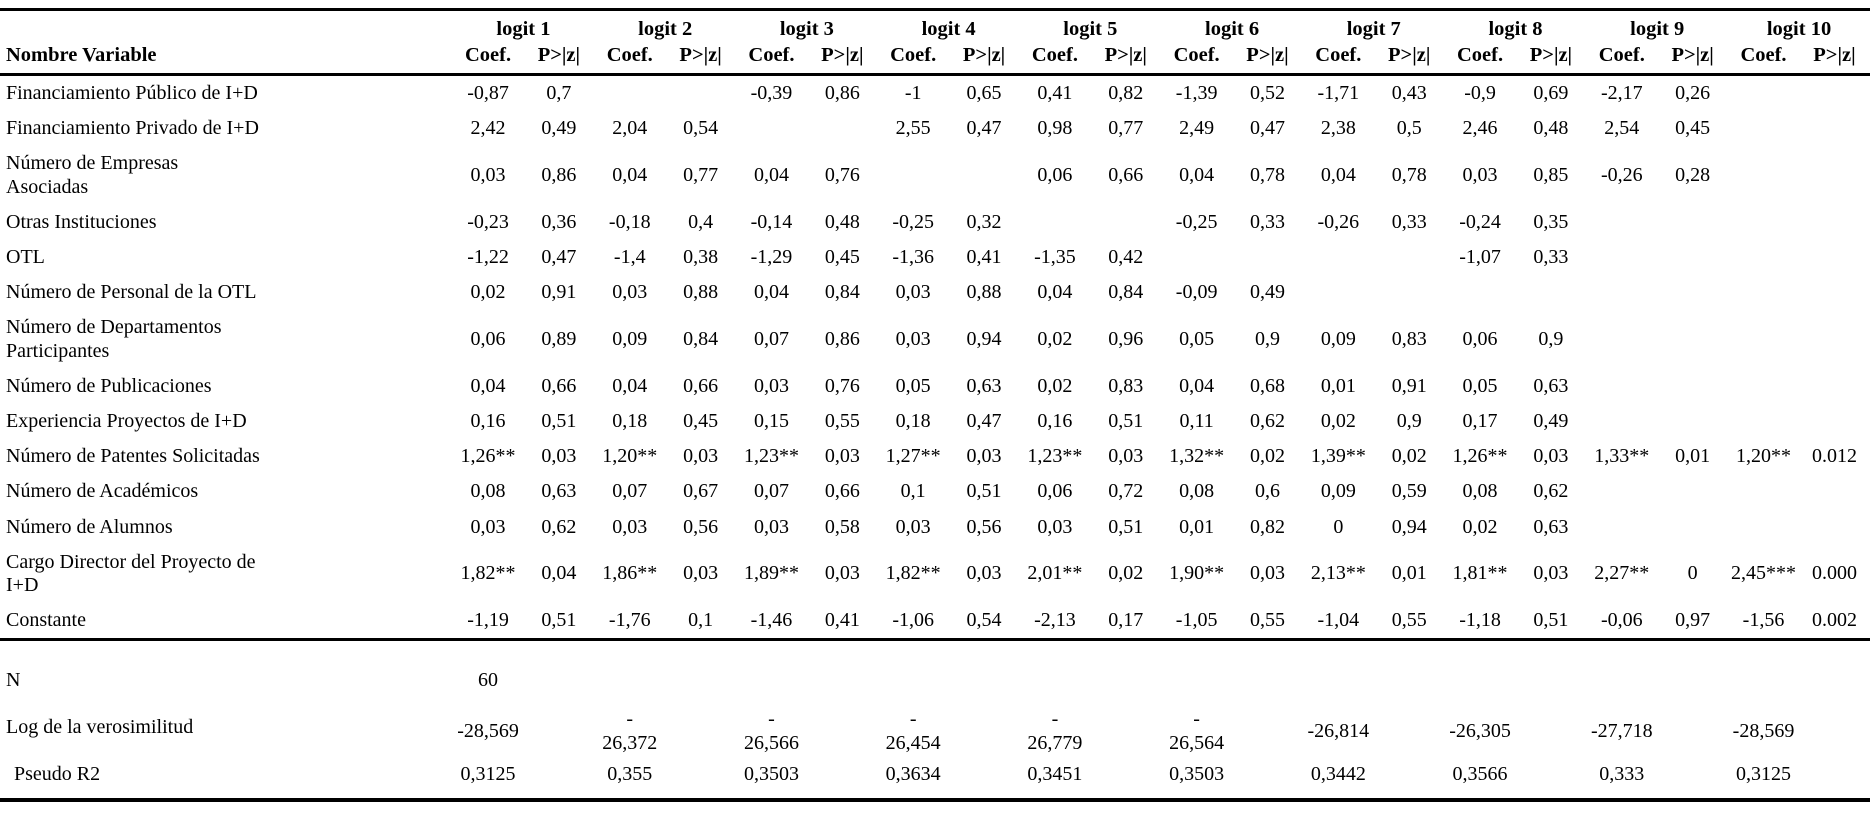 The image size is (1870, 814). I want to click on coef-cell: -1,04, so click(1338, 622).